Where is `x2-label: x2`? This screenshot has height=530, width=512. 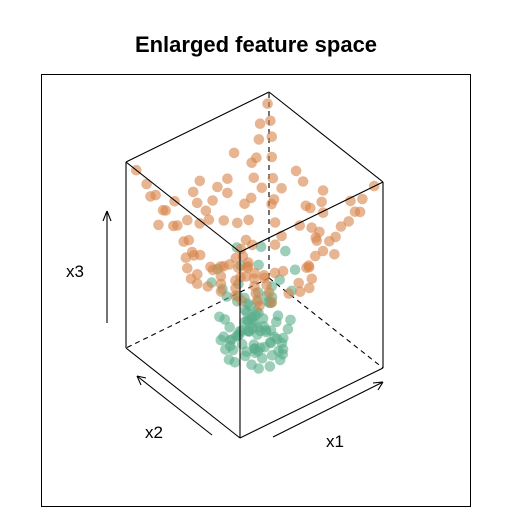
x2-label: x2 is located at coordinates (154, 432).